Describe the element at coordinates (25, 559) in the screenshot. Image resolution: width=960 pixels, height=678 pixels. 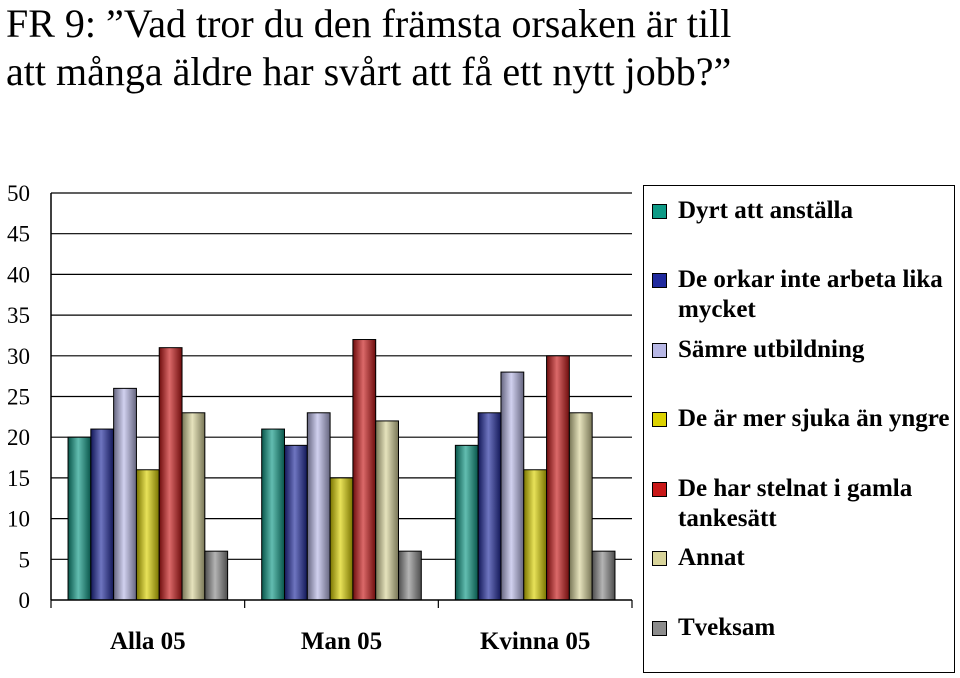
I see `y-tick-label: 5` at that location.